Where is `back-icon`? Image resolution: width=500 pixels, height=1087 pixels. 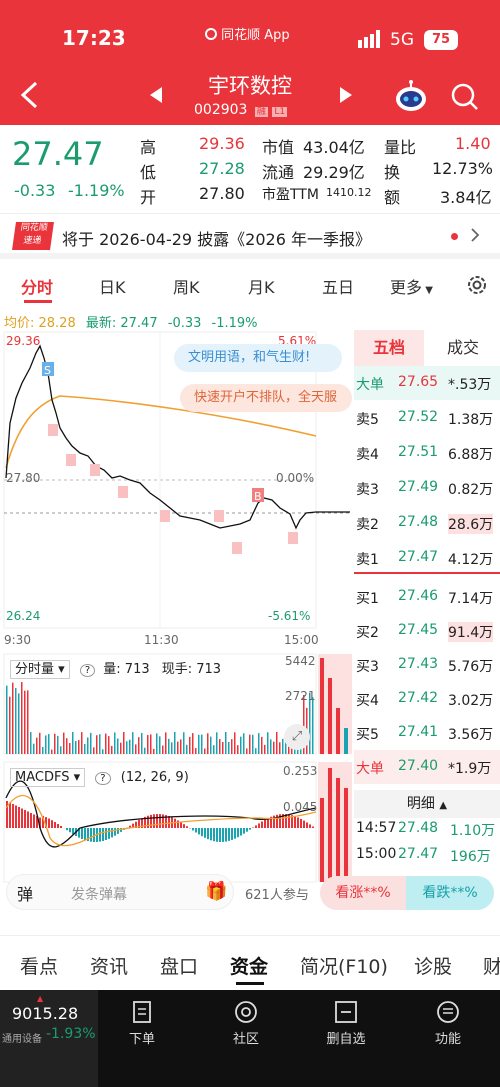 back-icon is located at coordinates (29, 97).